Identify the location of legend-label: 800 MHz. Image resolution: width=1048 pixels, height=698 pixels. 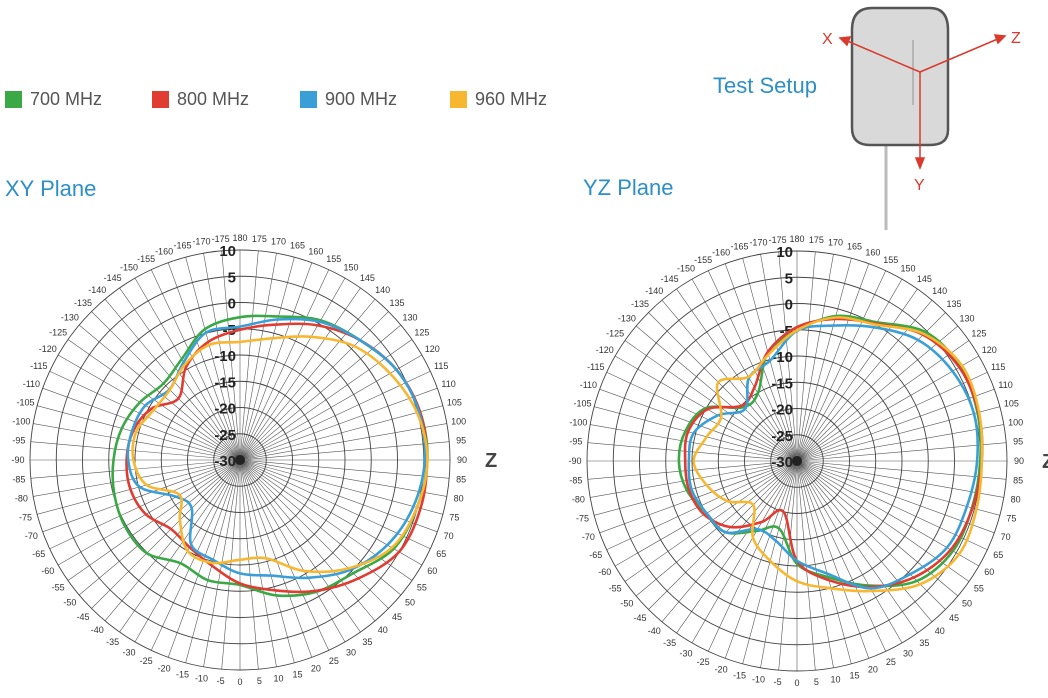
(213, 99).